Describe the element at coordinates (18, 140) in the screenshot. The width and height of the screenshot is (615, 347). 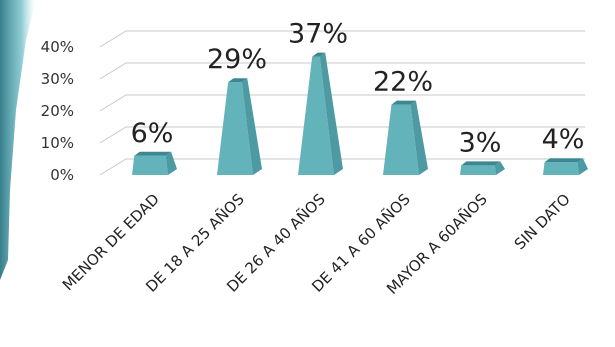
I see `decorative-stripe` at that location.